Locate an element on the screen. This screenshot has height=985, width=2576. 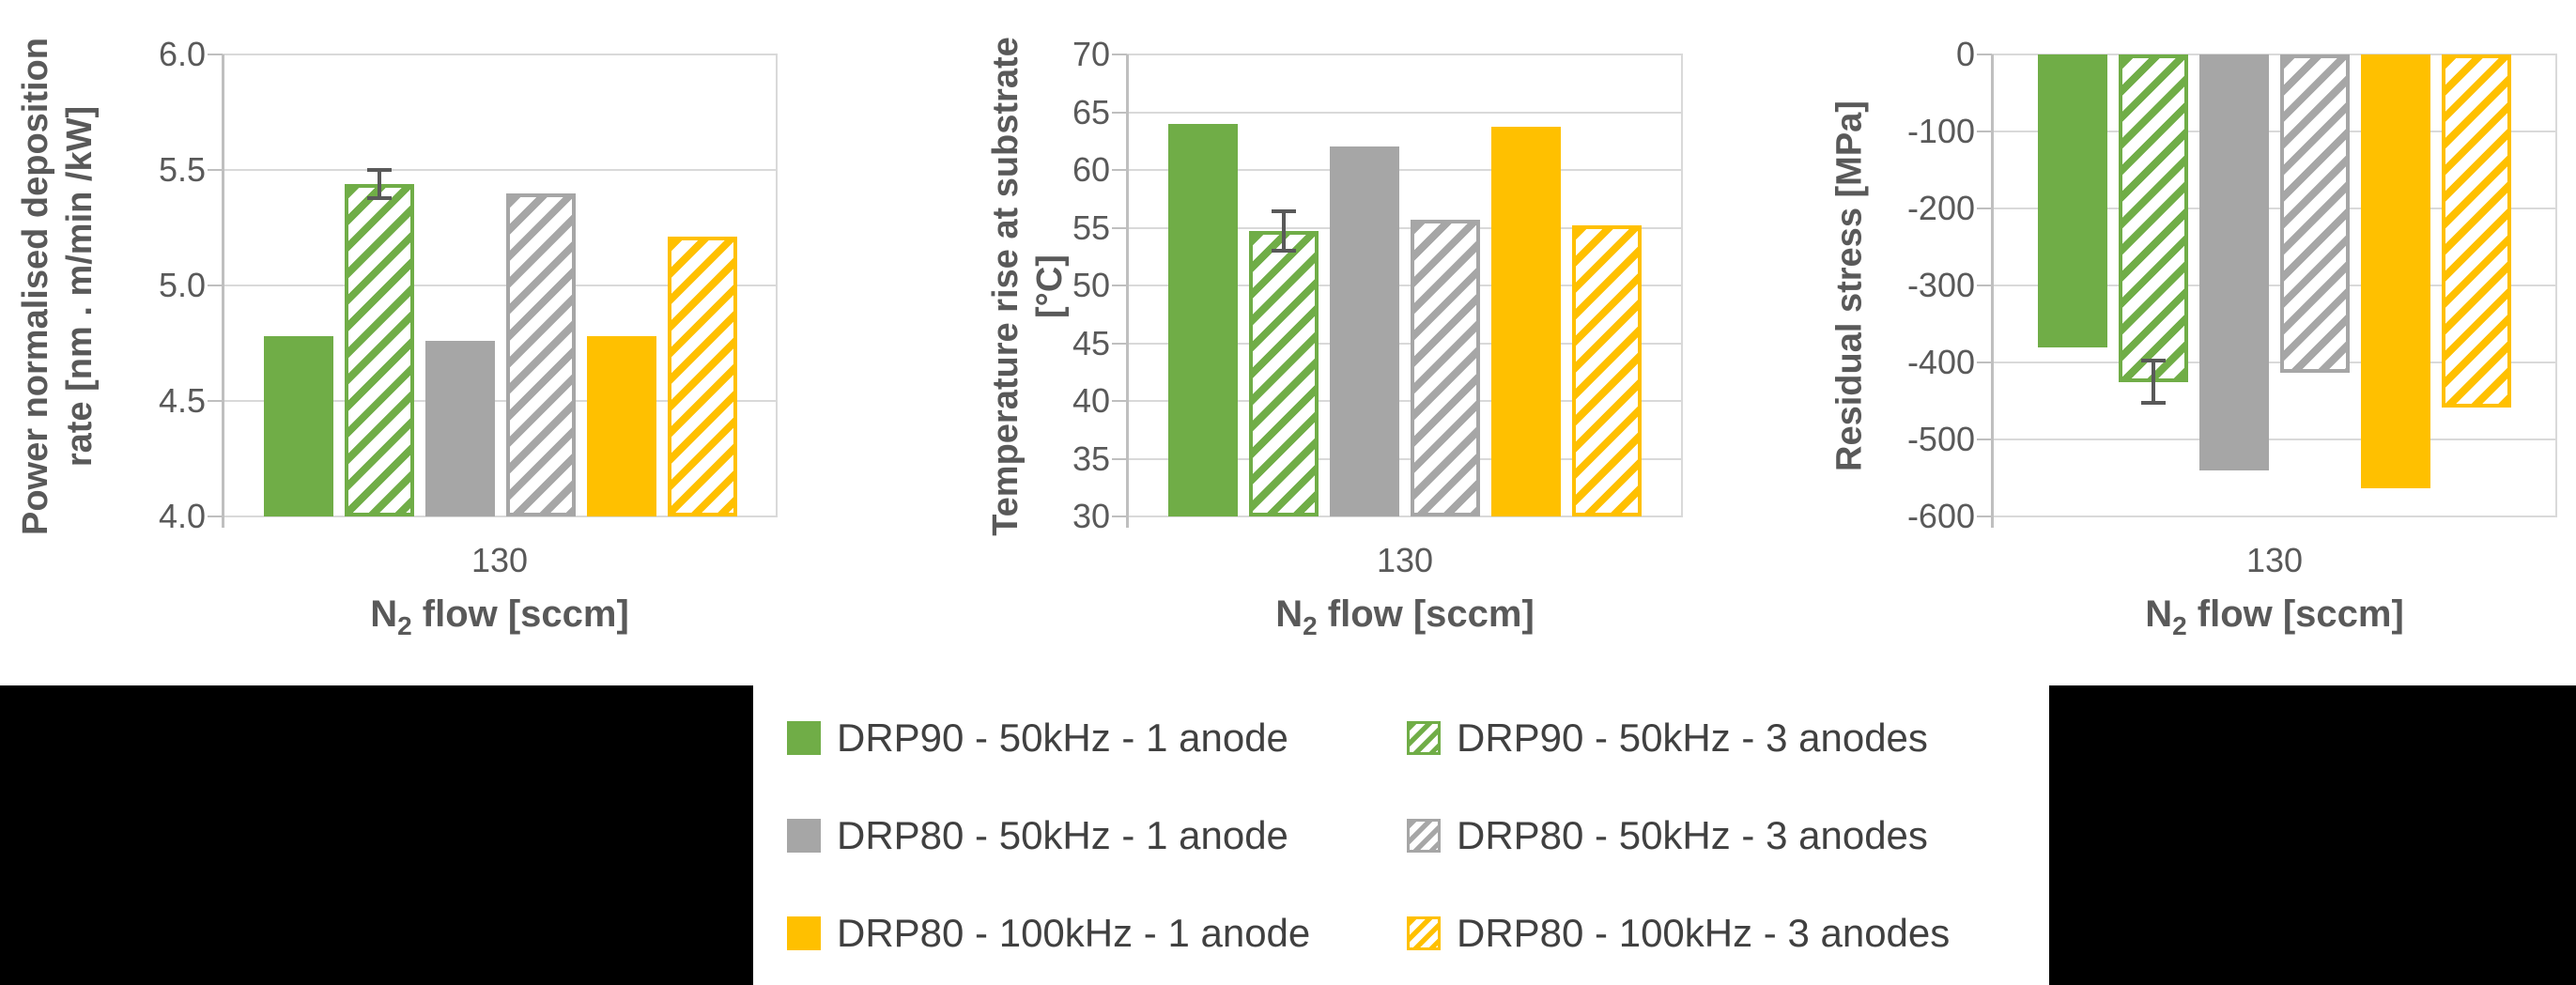
legend-label: DRP80 - 100kHz - 1 anode is located at coordinates (1074, 932).